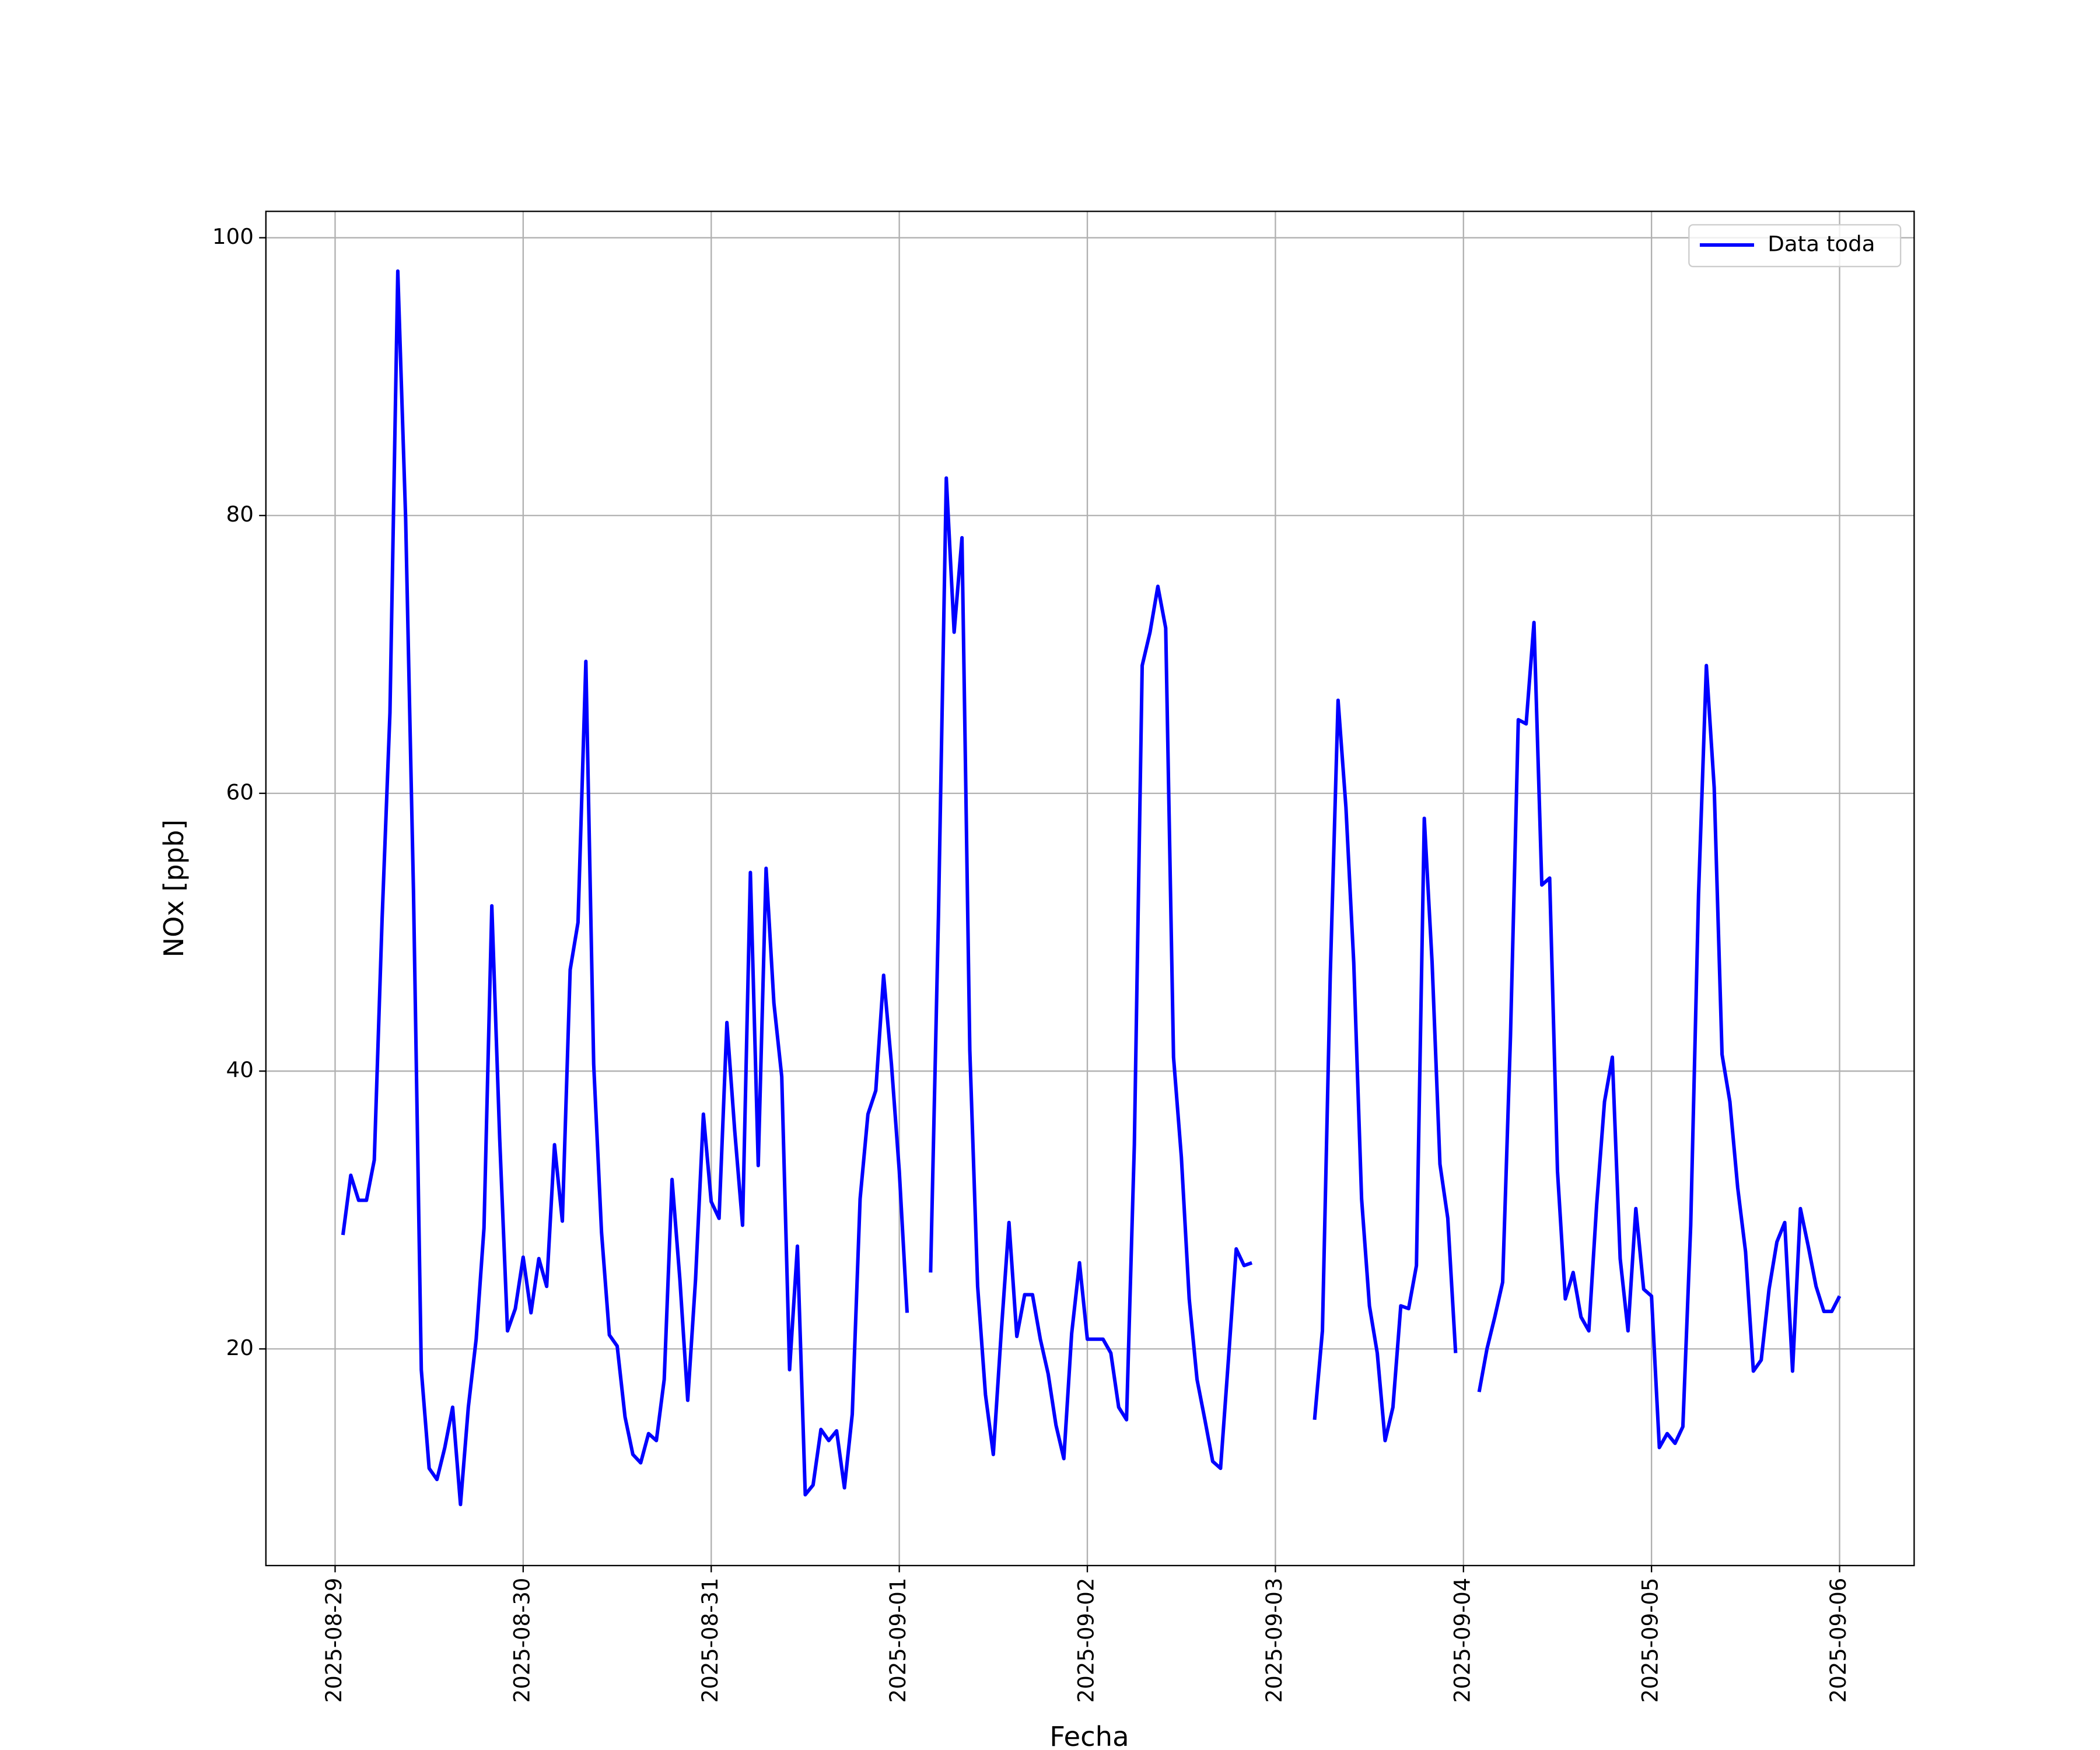 This screenshot has height=1750, width=2100. Describe the element at coordinates (1462, 1640) in the screenshot. I see `x-tick-label: 2025-09-04` at that location.